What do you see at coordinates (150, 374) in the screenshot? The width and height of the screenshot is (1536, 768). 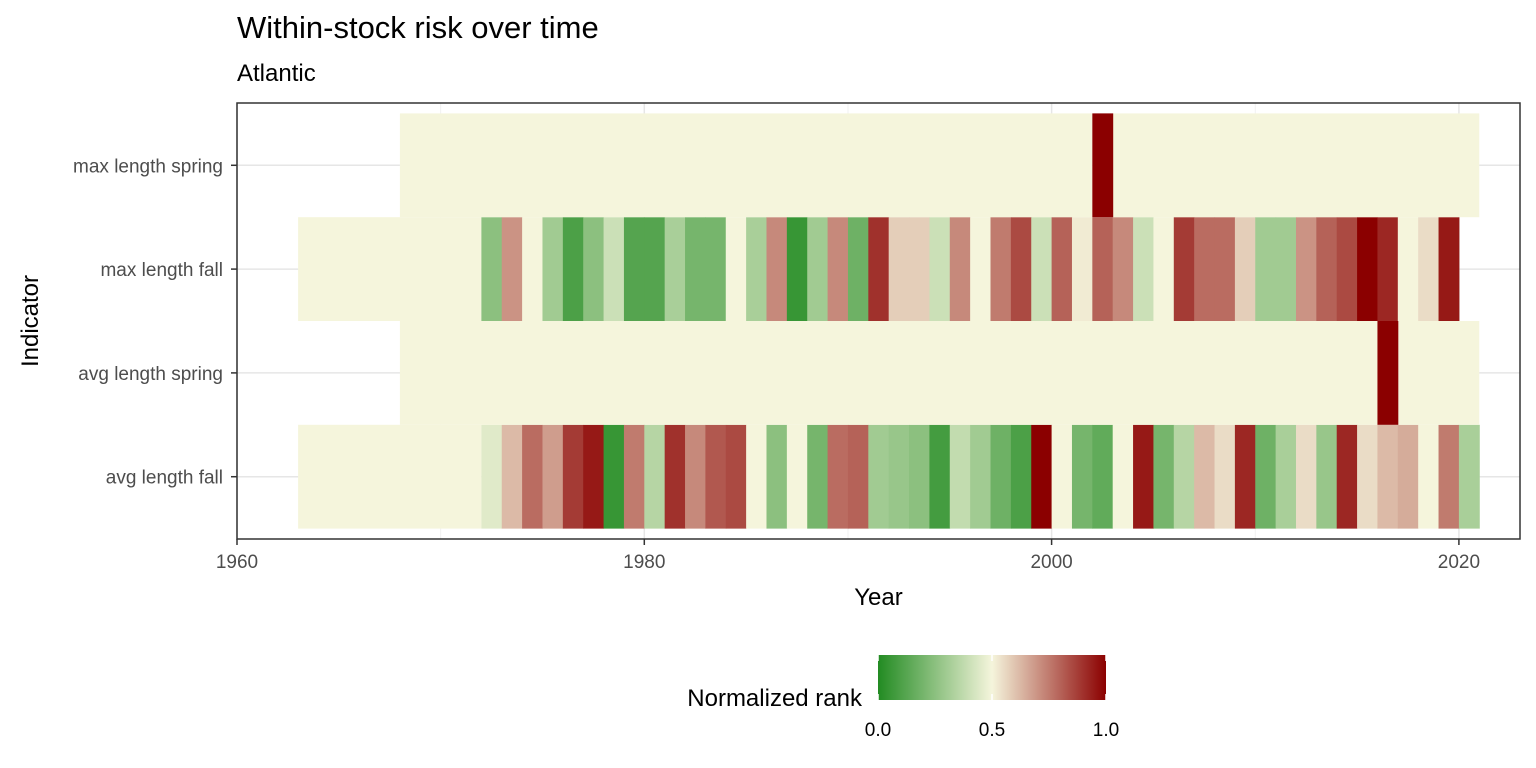 I see `y-tick-label: avg length spring` at bounding box center [150, 374].